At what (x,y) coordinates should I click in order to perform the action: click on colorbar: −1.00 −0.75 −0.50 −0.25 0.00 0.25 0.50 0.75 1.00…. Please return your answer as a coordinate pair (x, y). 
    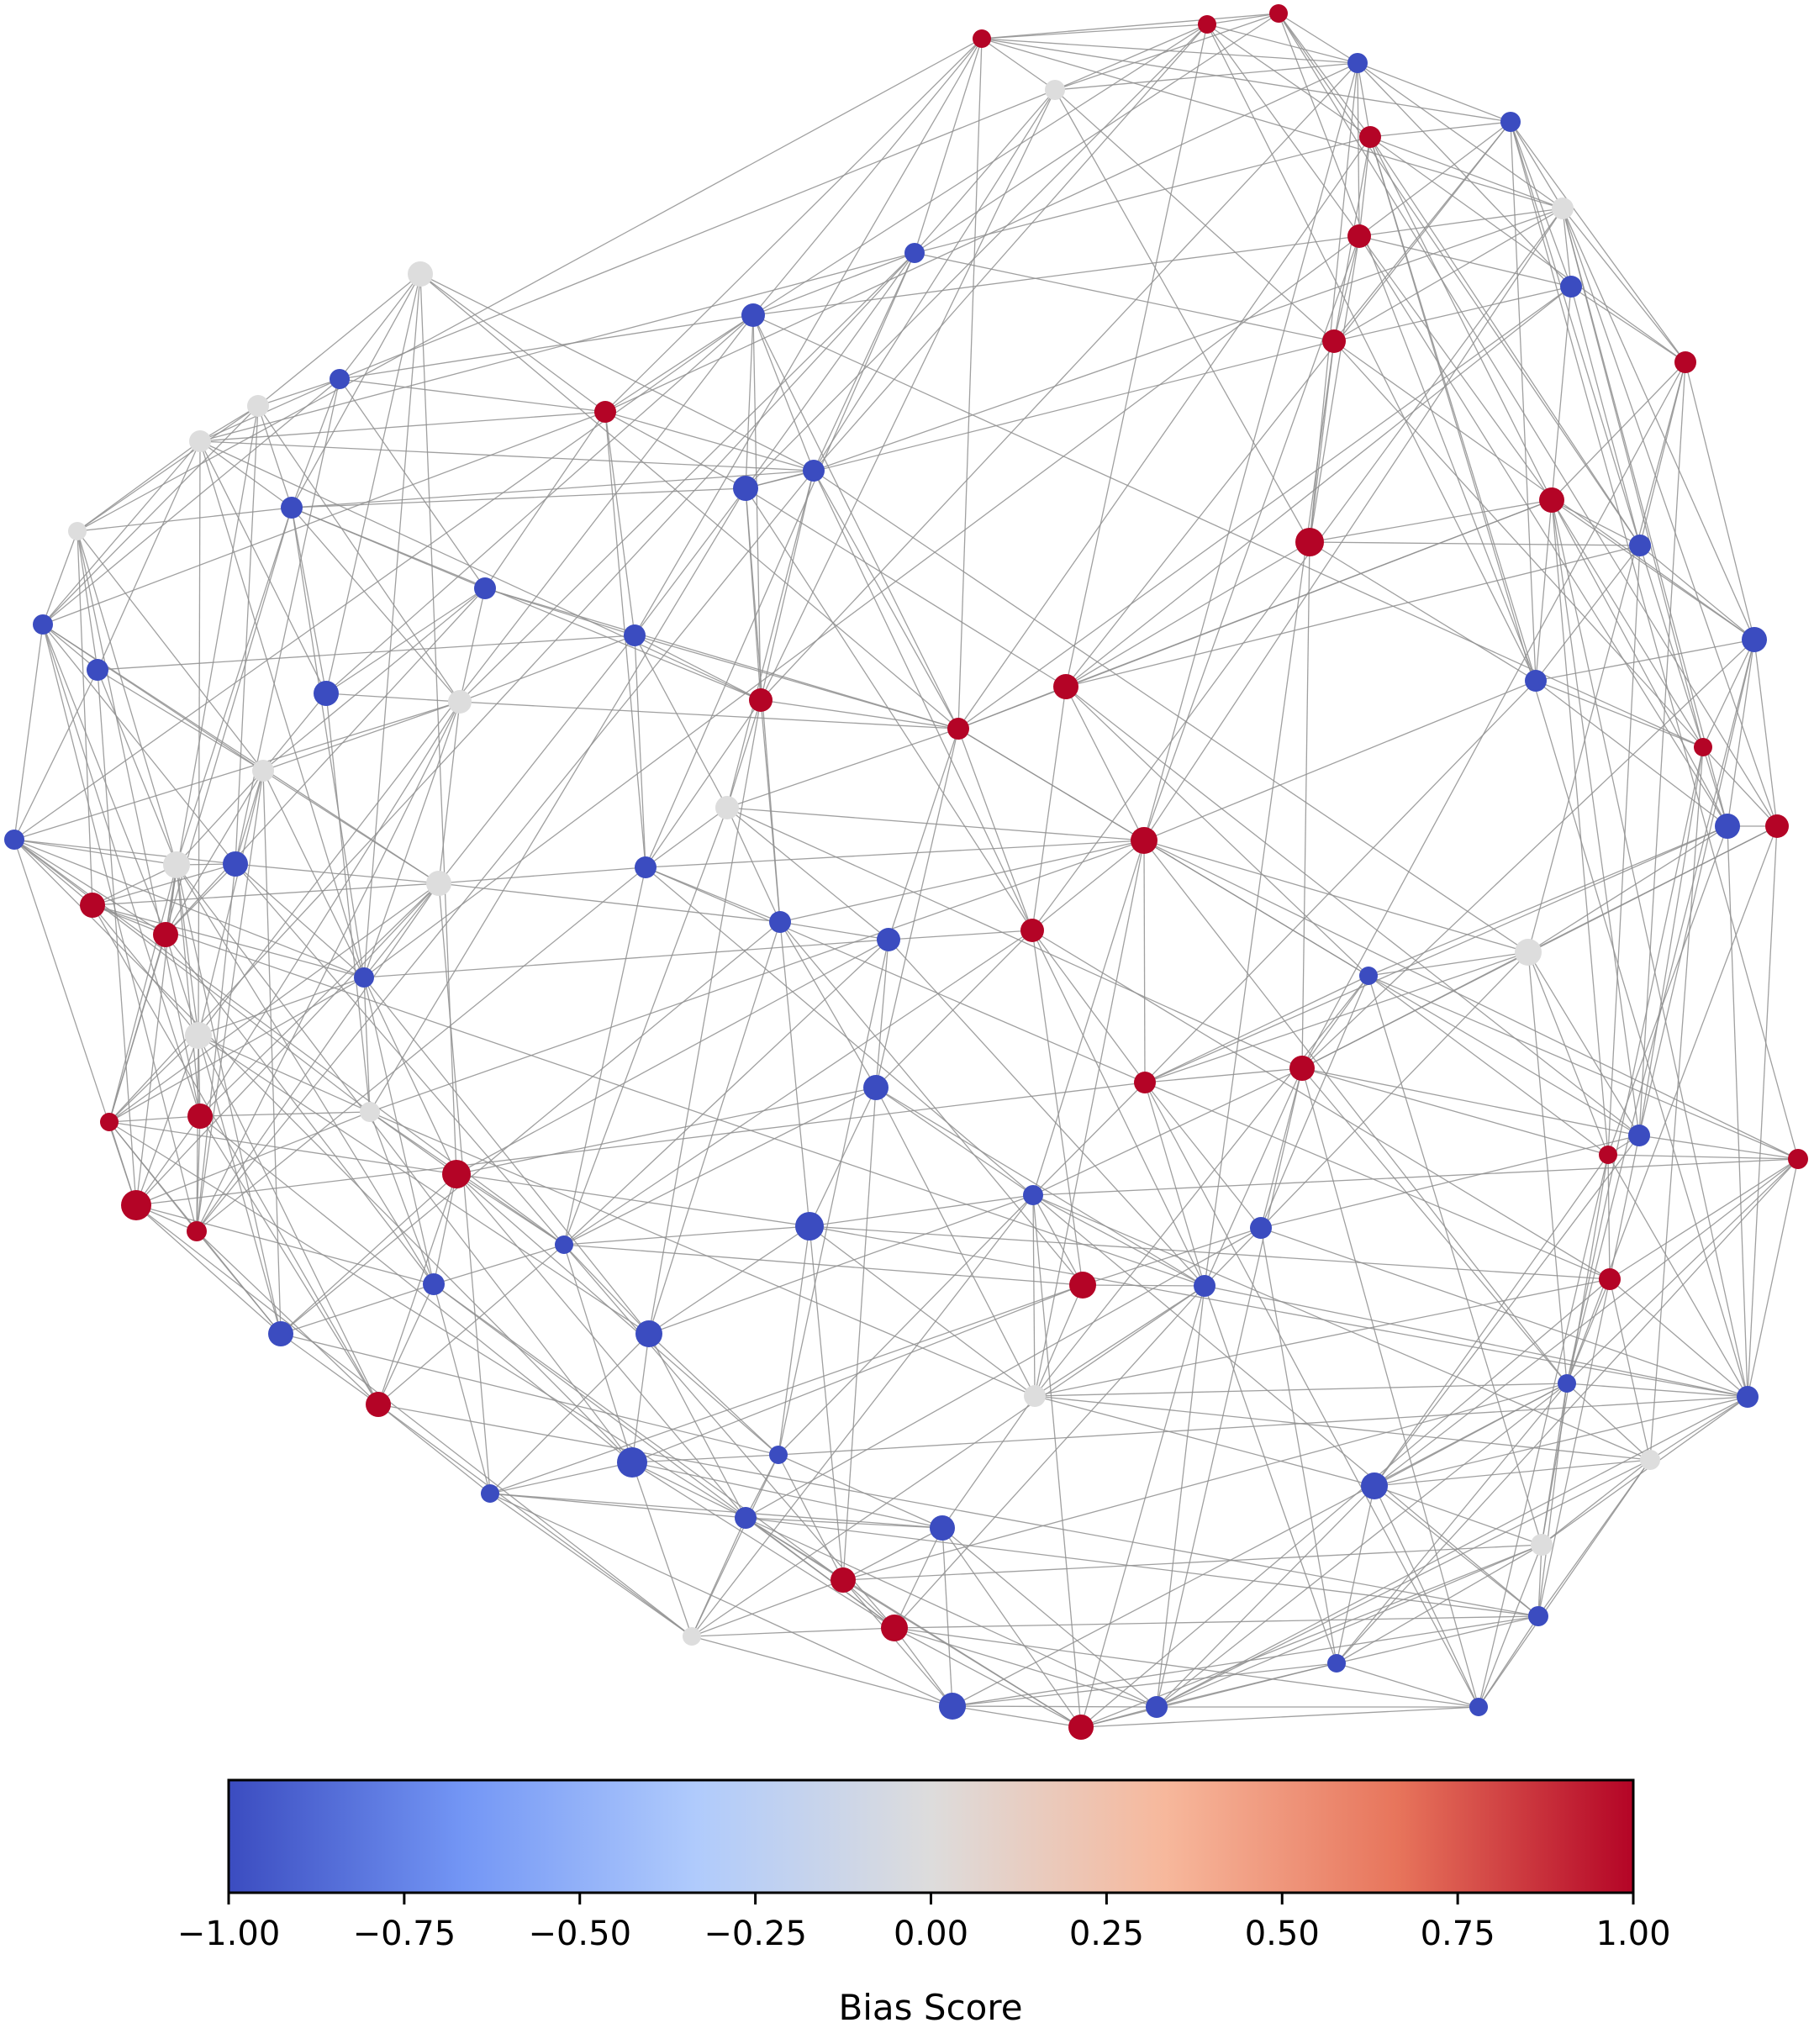
    Looking at the image, I should click on (924, 1903).